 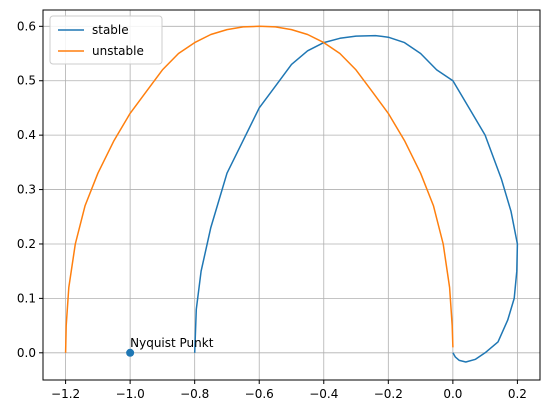 What do you see at coordinates (26, 190) in the screenshot?
I see `y-tick-label-3: 0.3` at bounding box center [26, 190].